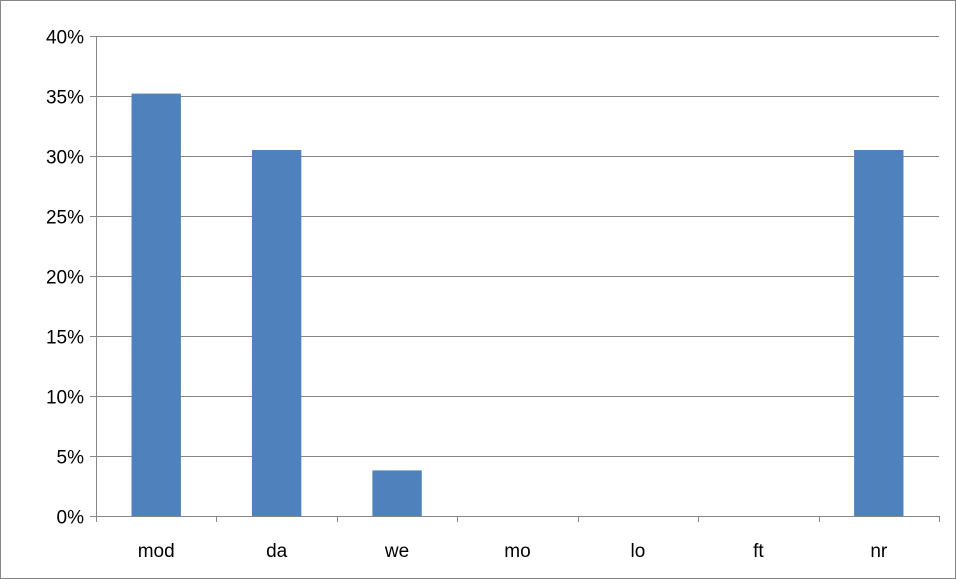 This screenshot has width=956, height=579. I want to click on x-tick-label: da, so click(277, 551).